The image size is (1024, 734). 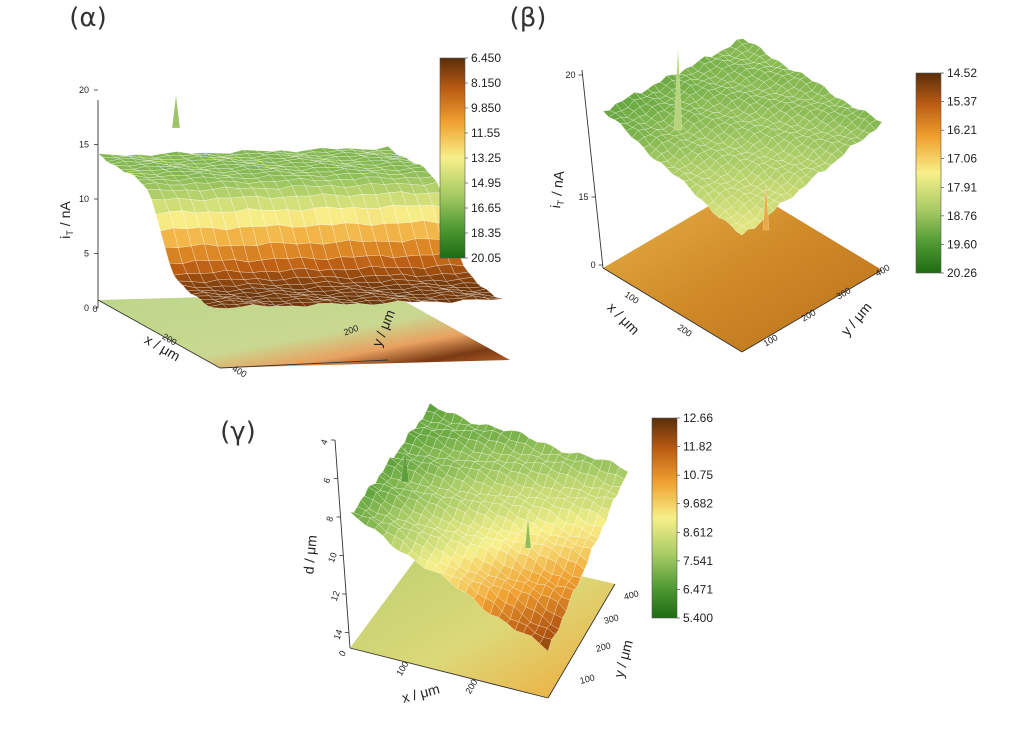 What do you see at coordinates (698, 532) in the screenshot?
I see `colorbar-label: 8.612` at bounding box center [698, 532].